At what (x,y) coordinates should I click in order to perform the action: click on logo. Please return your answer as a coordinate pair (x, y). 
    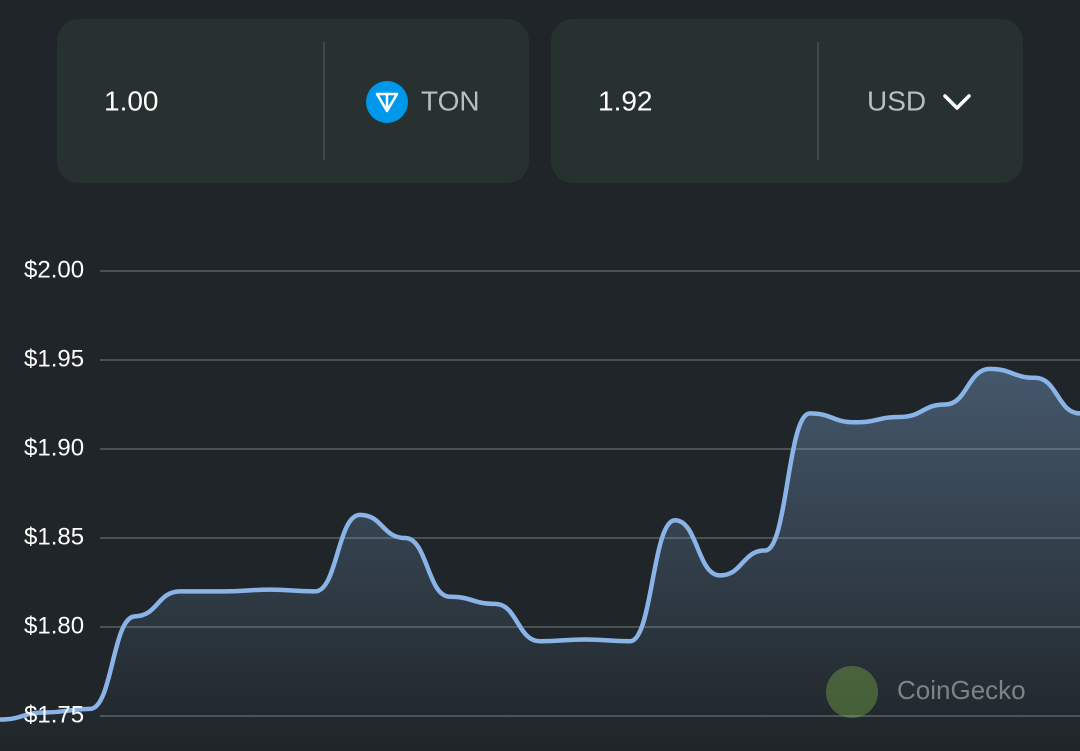
    Looking at the image, I should click on (852, 692).